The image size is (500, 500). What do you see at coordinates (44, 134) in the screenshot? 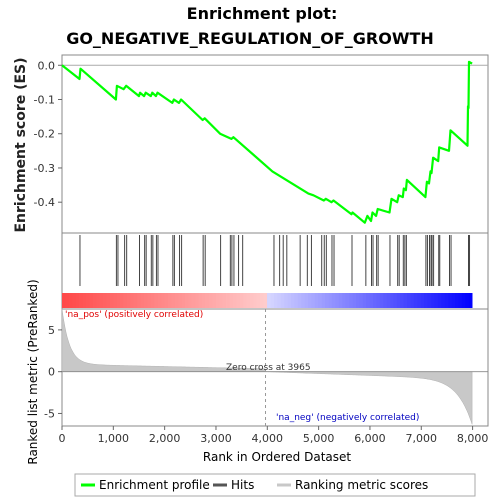
I see `es-y-tick-label: -0.2` at bounding box center [44, 134].